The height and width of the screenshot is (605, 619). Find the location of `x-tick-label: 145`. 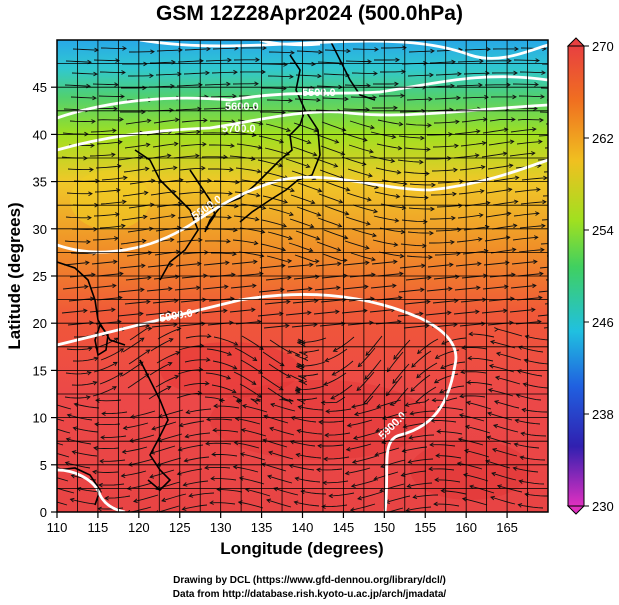

x-tick-label: 145 is located at coordinates (344, 527).